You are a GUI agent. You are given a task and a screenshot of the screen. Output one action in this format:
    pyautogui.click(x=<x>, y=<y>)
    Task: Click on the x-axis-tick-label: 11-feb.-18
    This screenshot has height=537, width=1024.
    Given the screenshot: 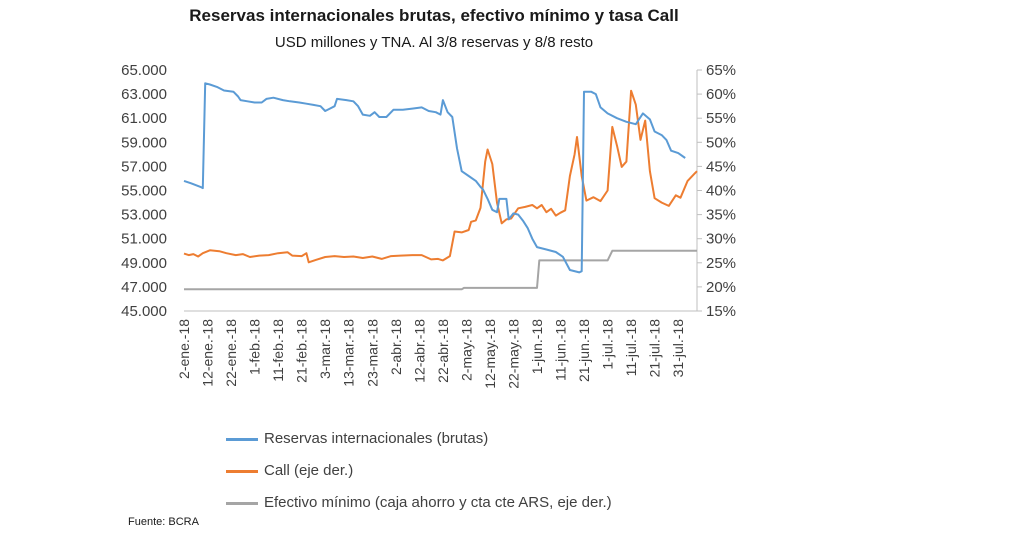 What is the action you would take?
    pyautogui.click(x=278, y=350)
    